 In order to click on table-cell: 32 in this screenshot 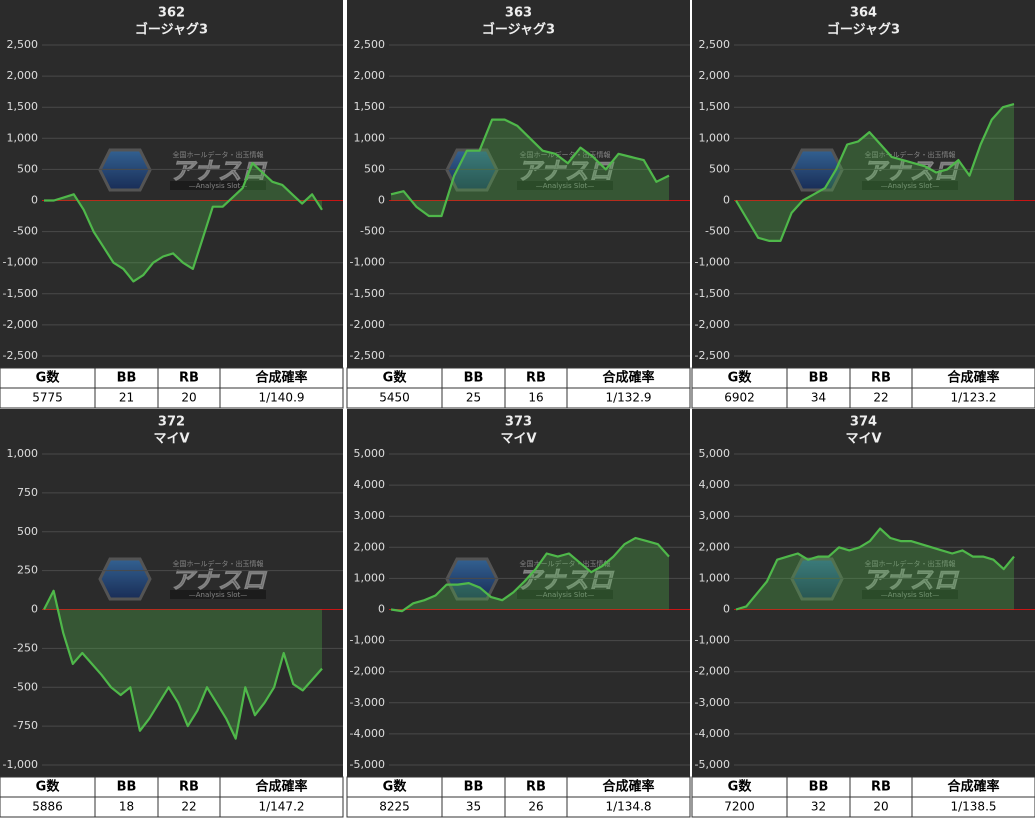, I will do `click(818, 807)`.